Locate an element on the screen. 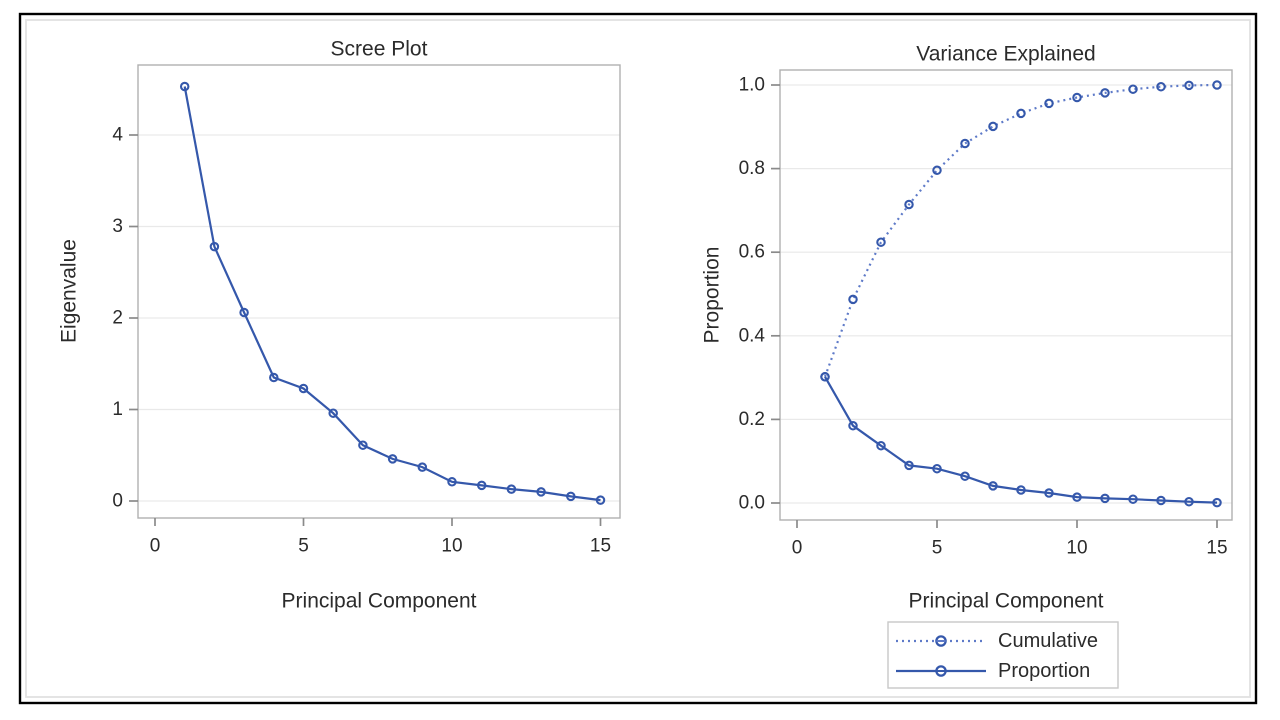  y-axis-label: Eigenvalue is located at coordinates (69, 291).